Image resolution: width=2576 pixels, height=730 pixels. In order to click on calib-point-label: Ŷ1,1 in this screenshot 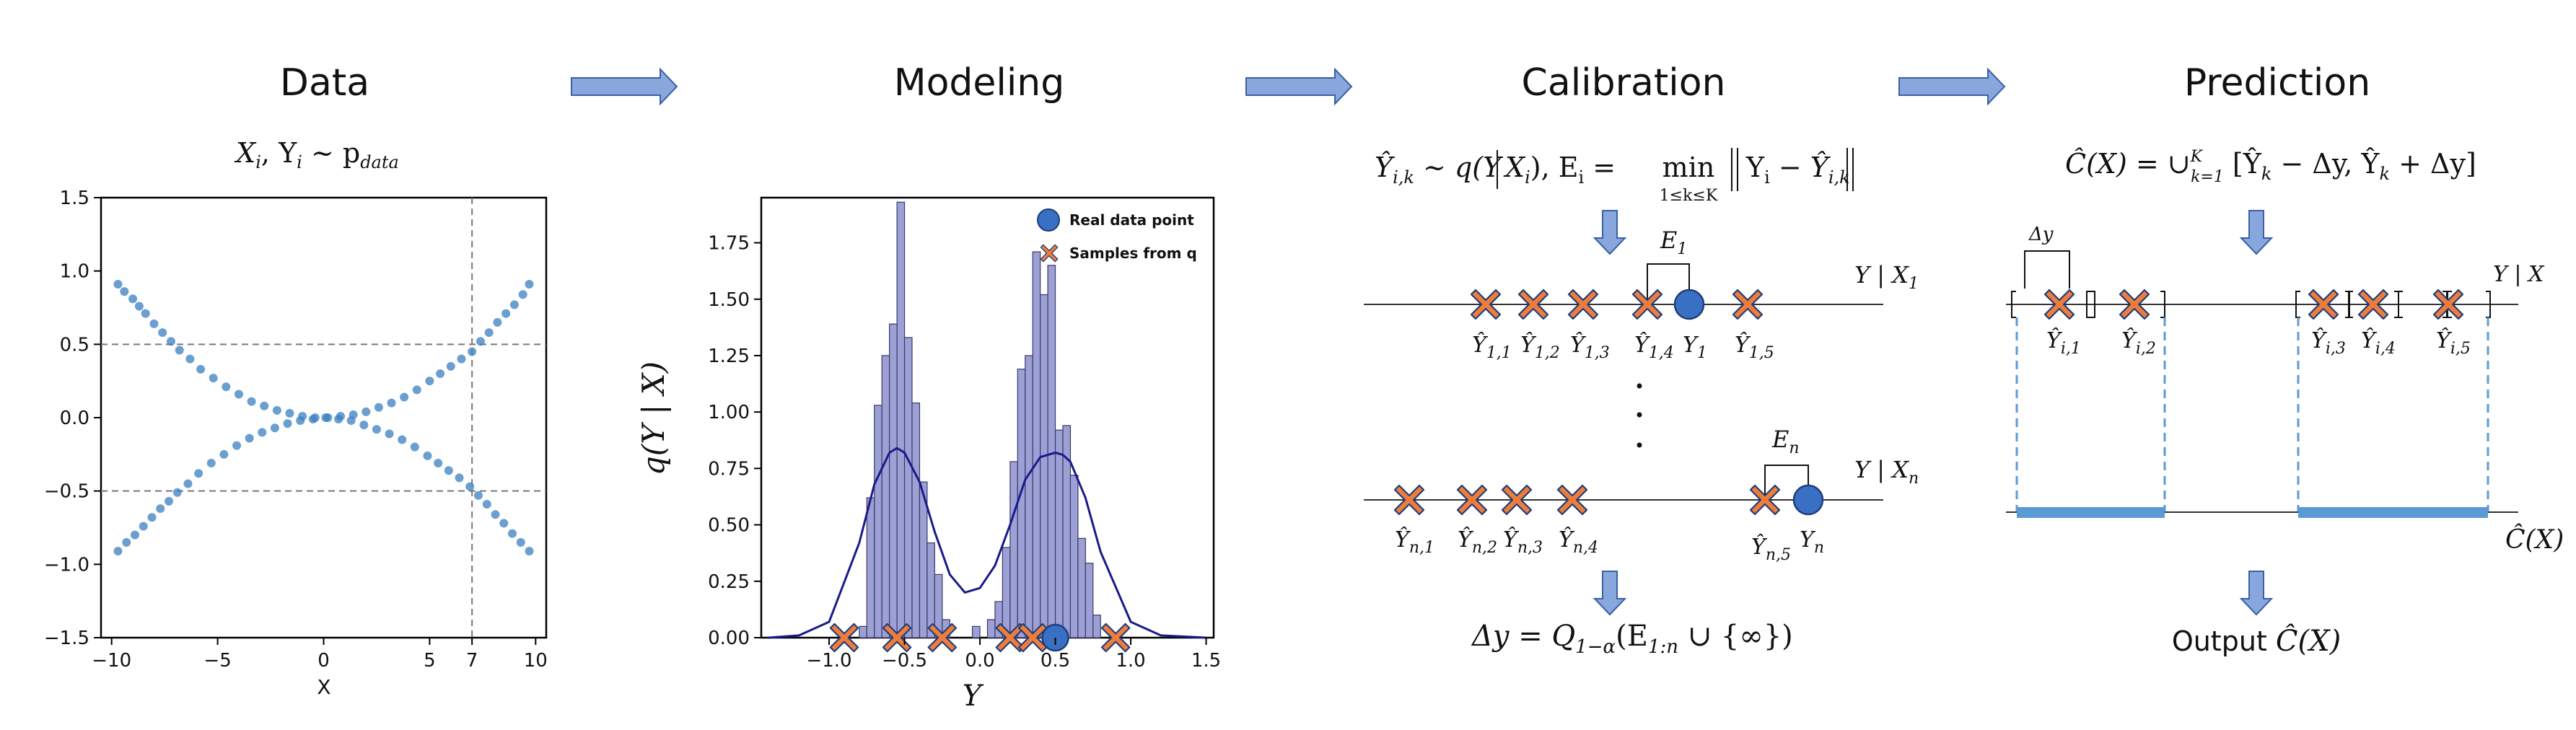, I will do `click(1492, 347)`.